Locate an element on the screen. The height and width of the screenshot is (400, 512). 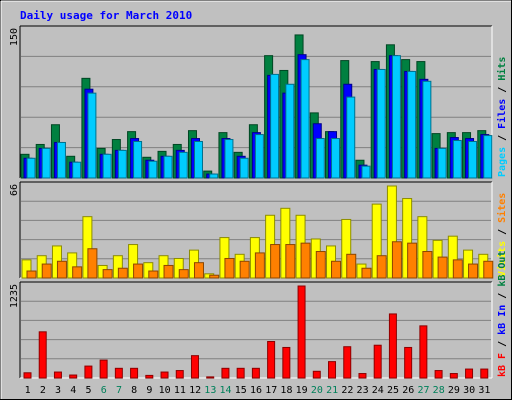
legend-entry: Visits is located at coordinates (502, 259).